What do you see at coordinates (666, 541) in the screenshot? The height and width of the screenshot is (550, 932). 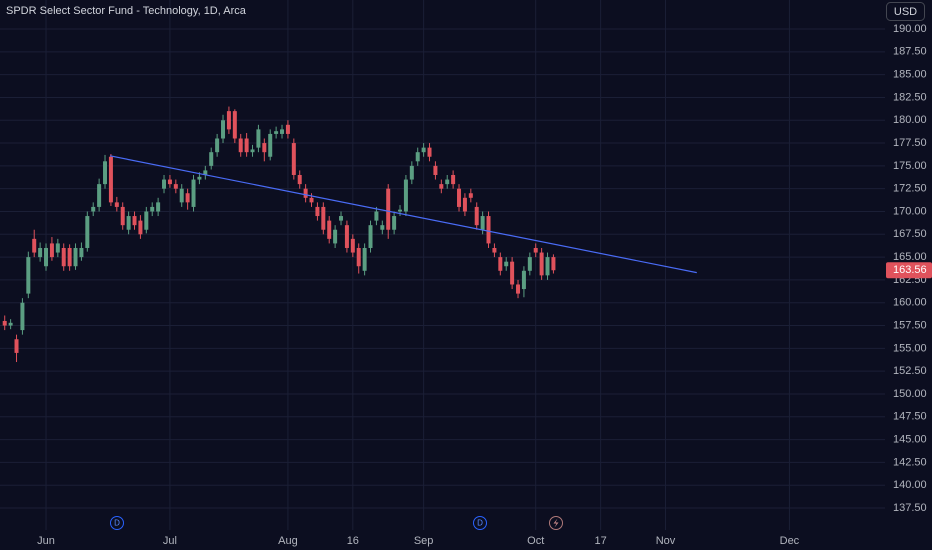 I see `x-tick-label: Nov` at bounding box center [666, 541].